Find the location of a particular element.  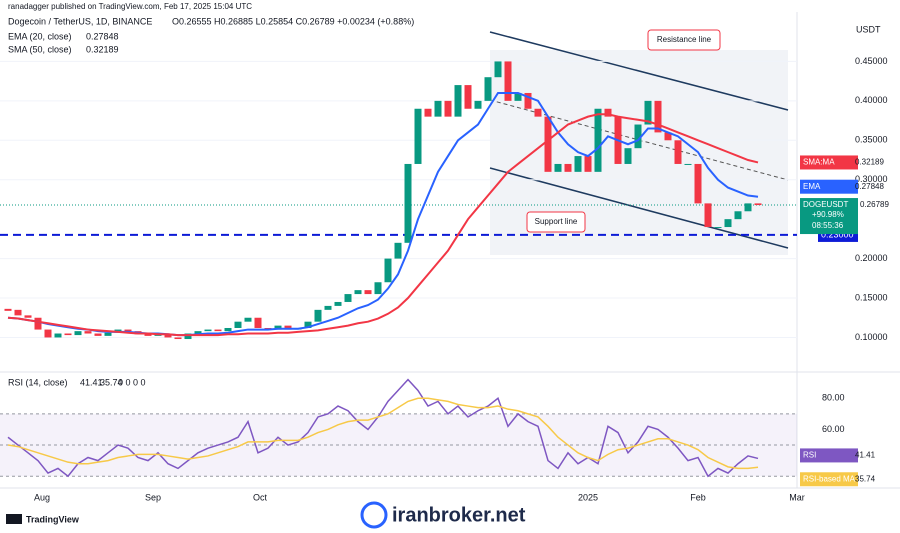

tag-name: RSI is located at coordinates (809, 455).